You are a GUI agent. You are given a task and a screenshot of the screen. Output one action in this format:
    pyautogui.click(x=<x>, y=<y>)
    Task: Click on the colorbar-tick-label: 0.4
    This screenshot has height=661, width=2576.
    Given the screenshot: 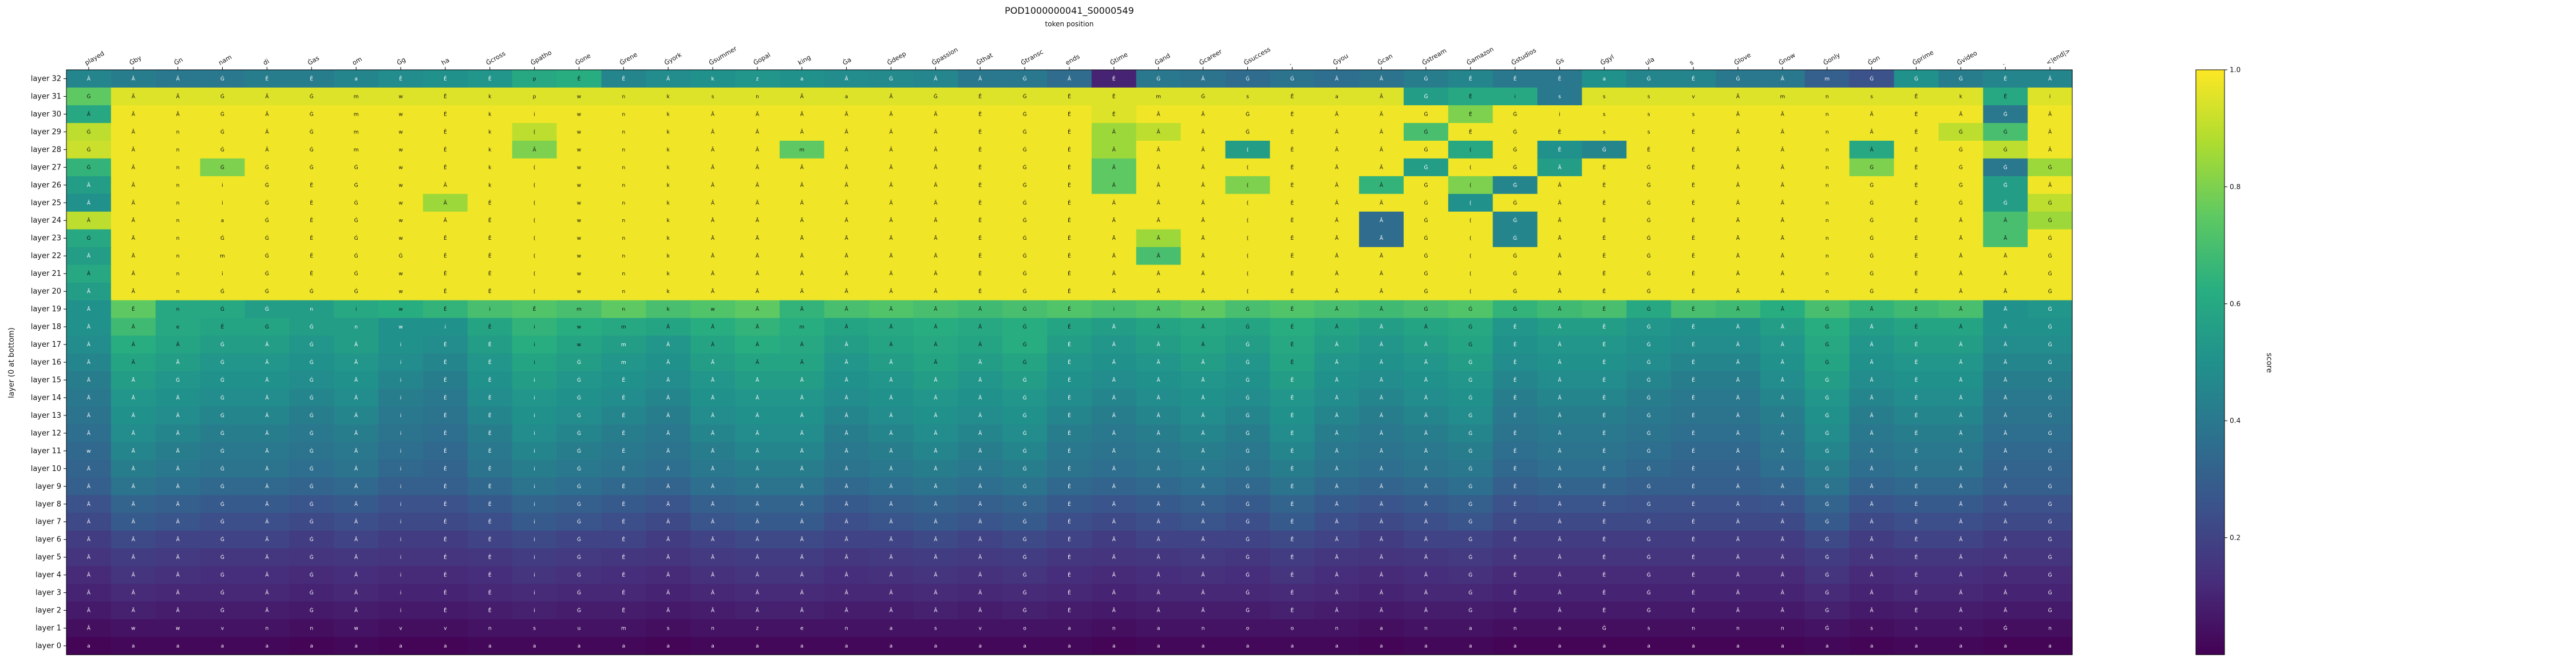 What is the action you would take?
    pyautogui.click(x=2235, y=421)
    